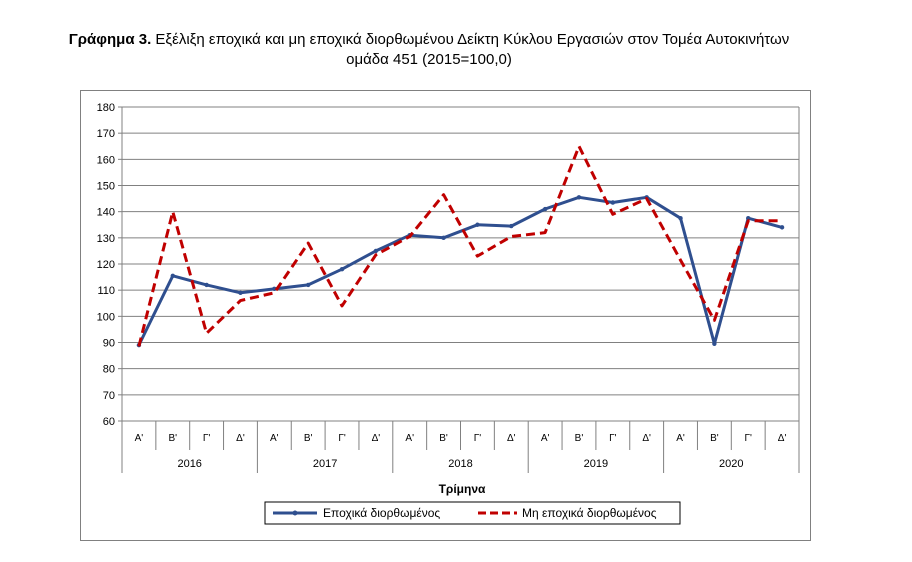 The height and width of the screenshot is (562, 912). Describe the element at coordinates (189, 464) in the screenshot. I see `x-year-label: 2016` at that location.